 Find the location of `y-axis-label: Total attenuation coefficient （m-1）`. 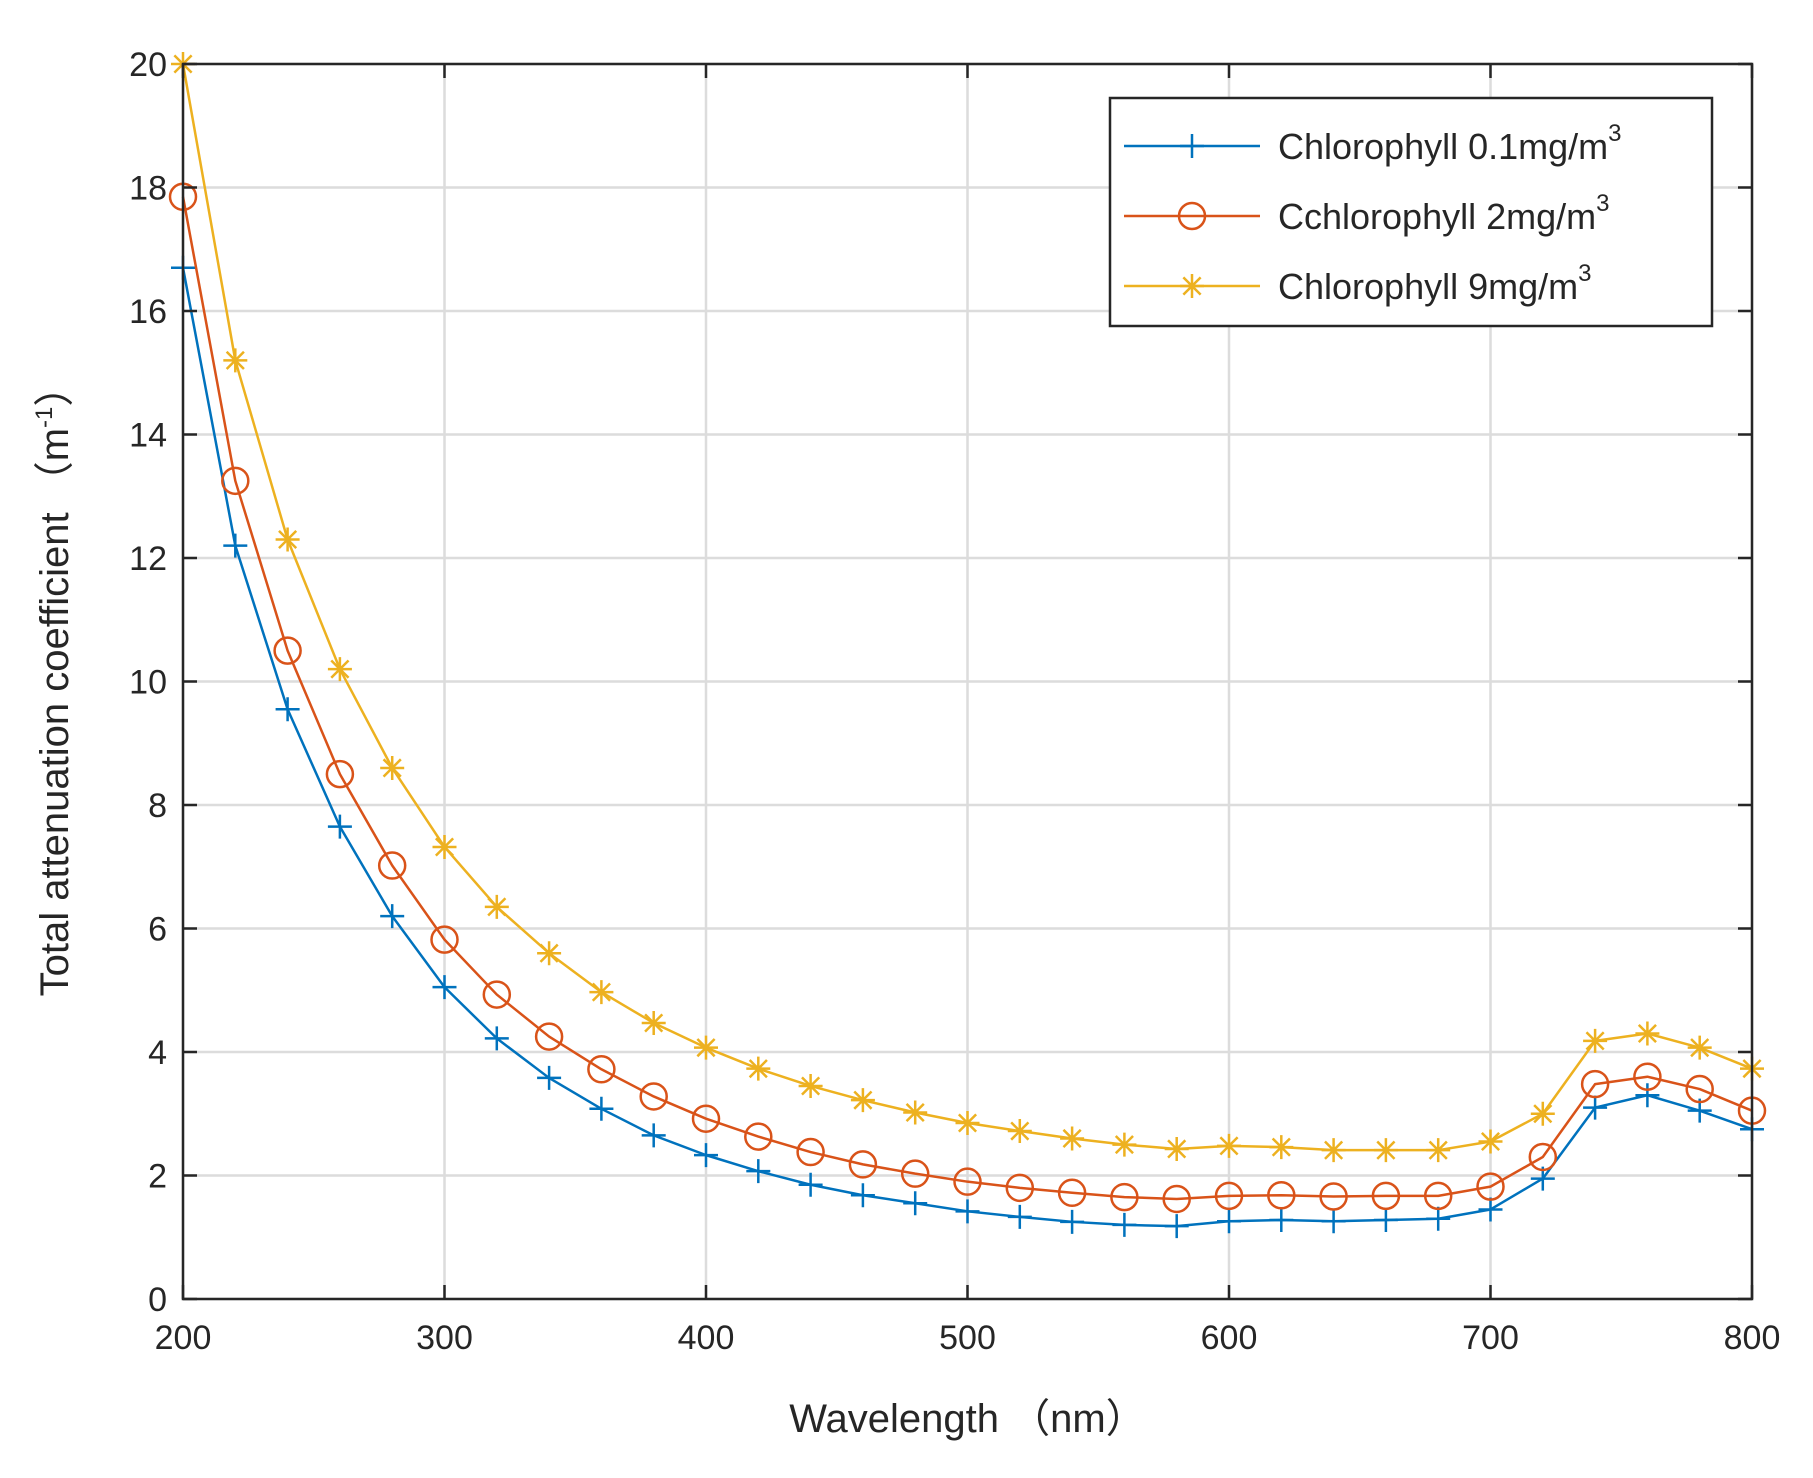

y-axis-label: Total attenuation coefficient （m-1） is located at coordinates (54, 682).